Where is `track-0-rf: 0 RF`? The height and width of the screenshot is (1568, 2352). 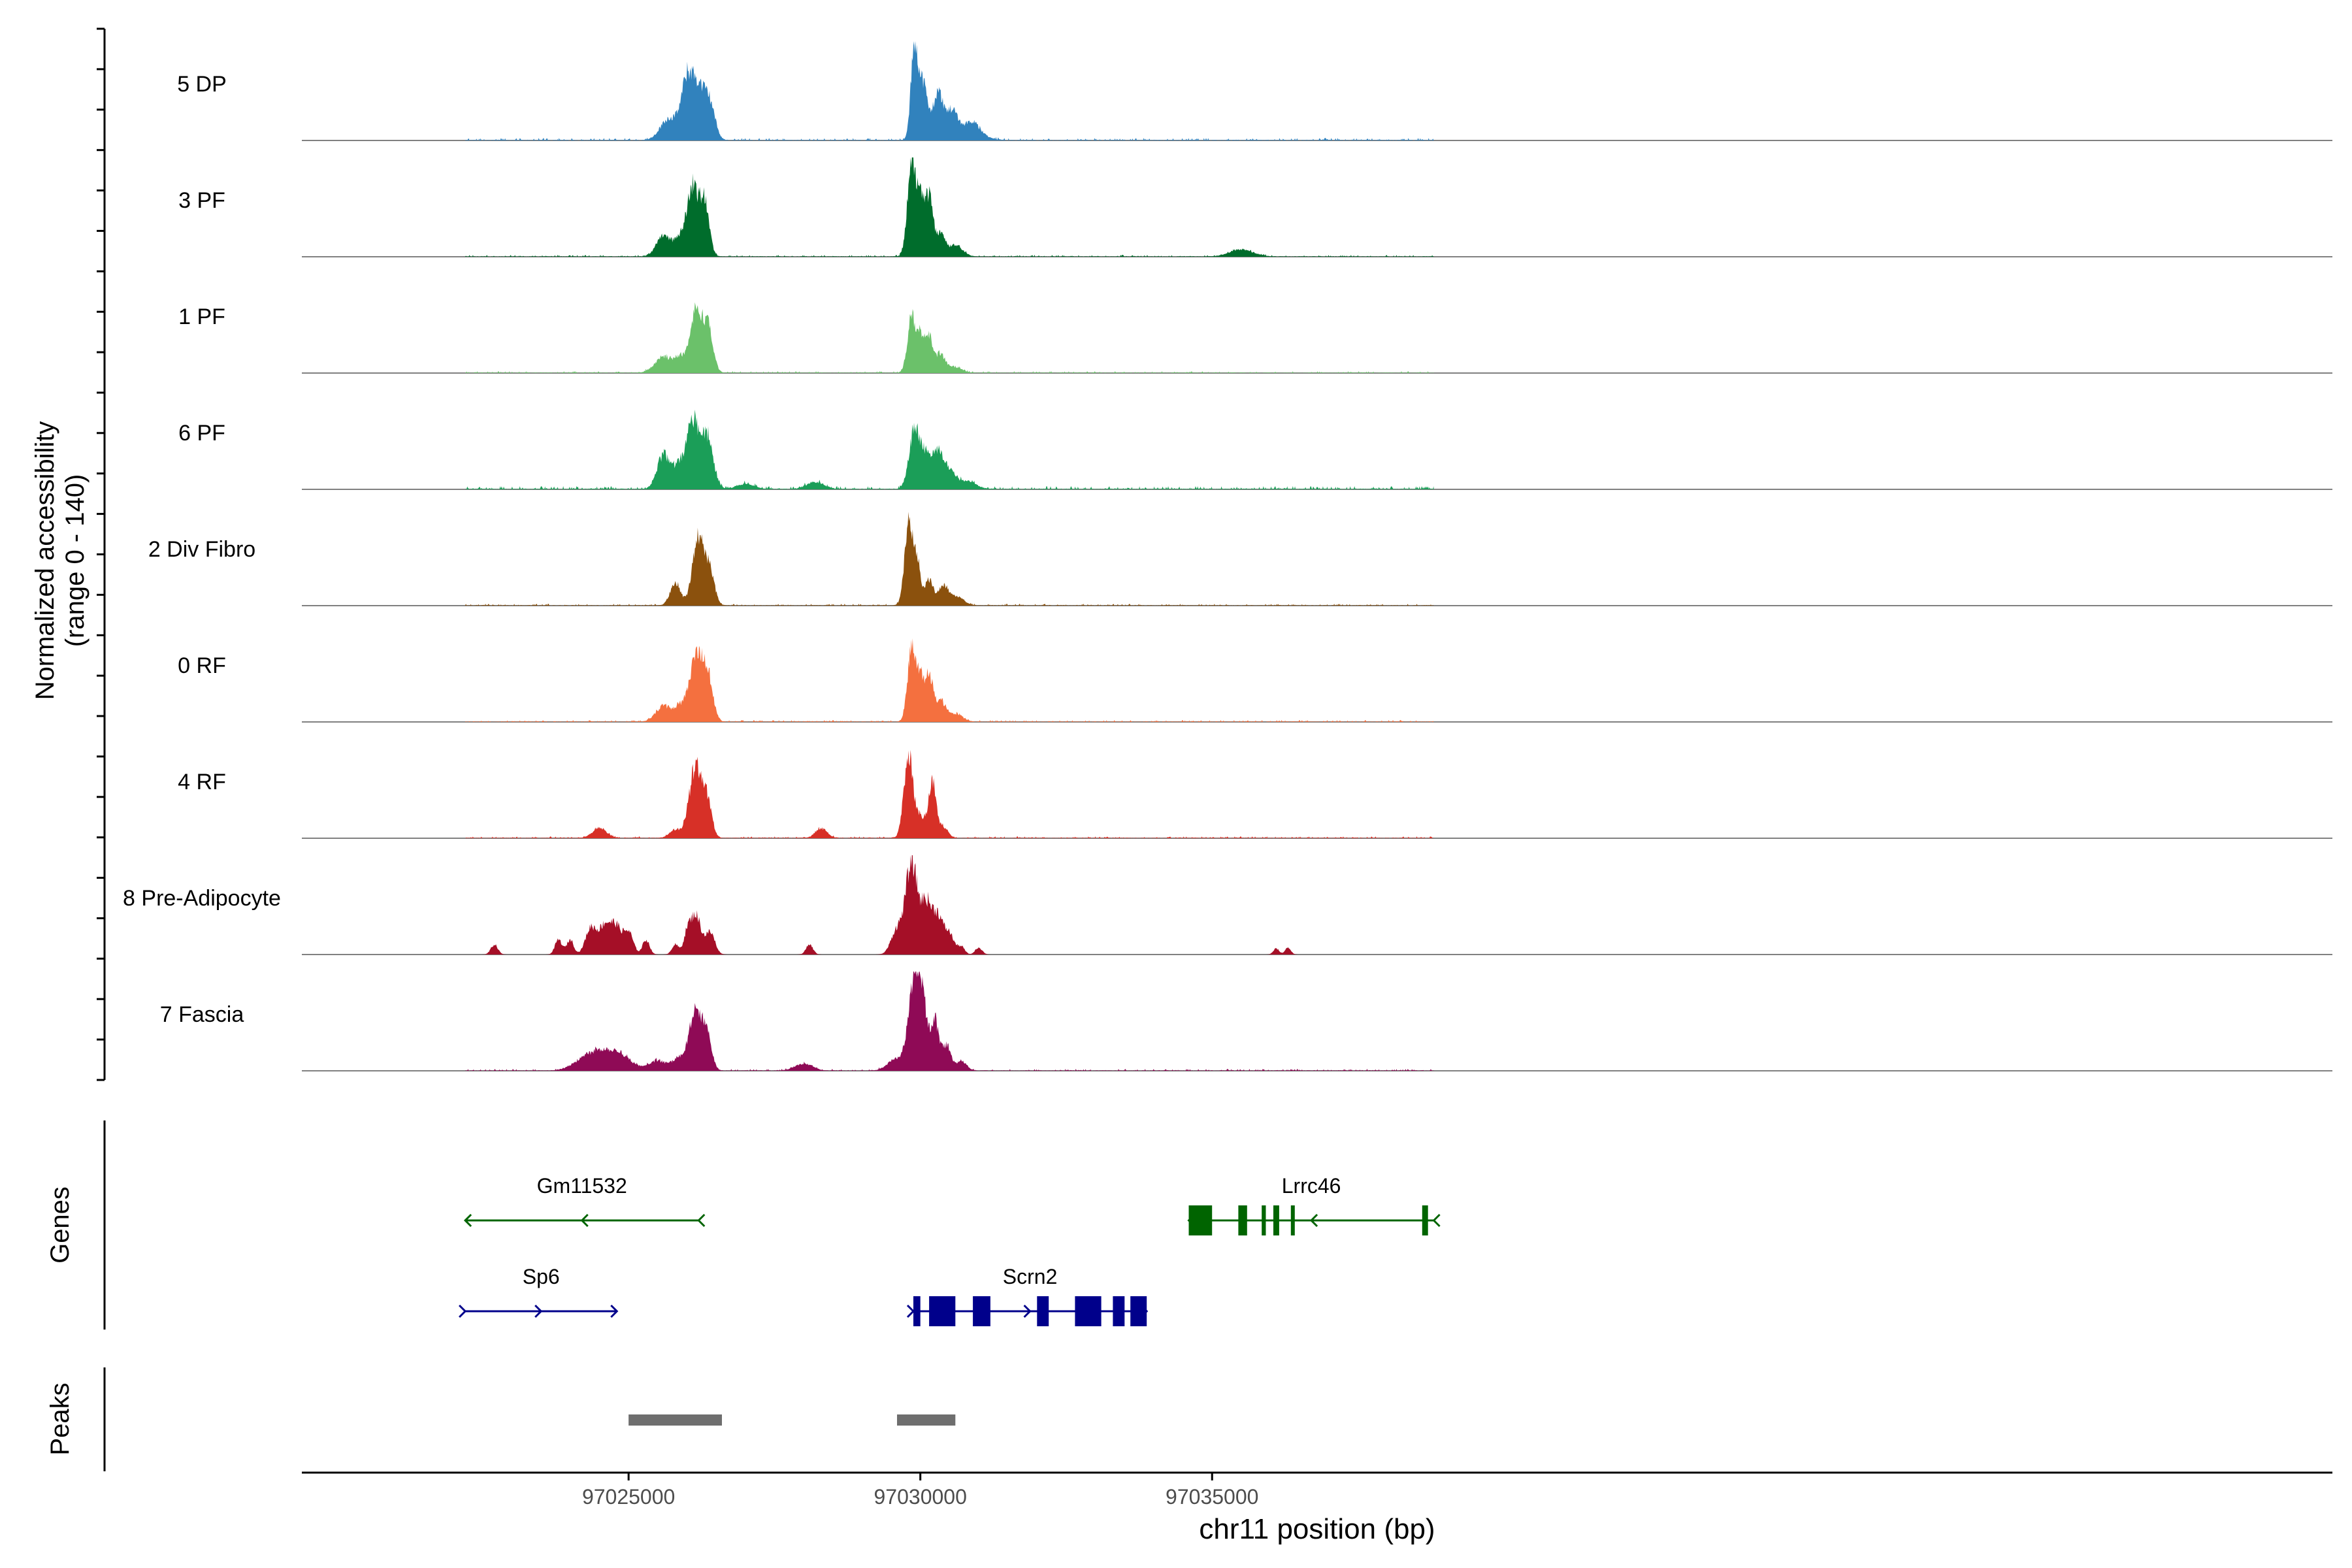 track-0-rf: 0 RF is located at coordinates (1255, 680).